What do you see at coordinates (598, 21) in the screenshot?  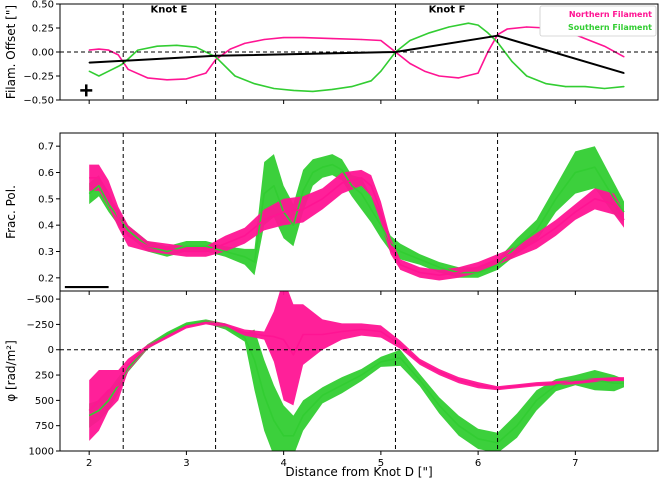 I see `legend-box` at bounding box center [598, 21].